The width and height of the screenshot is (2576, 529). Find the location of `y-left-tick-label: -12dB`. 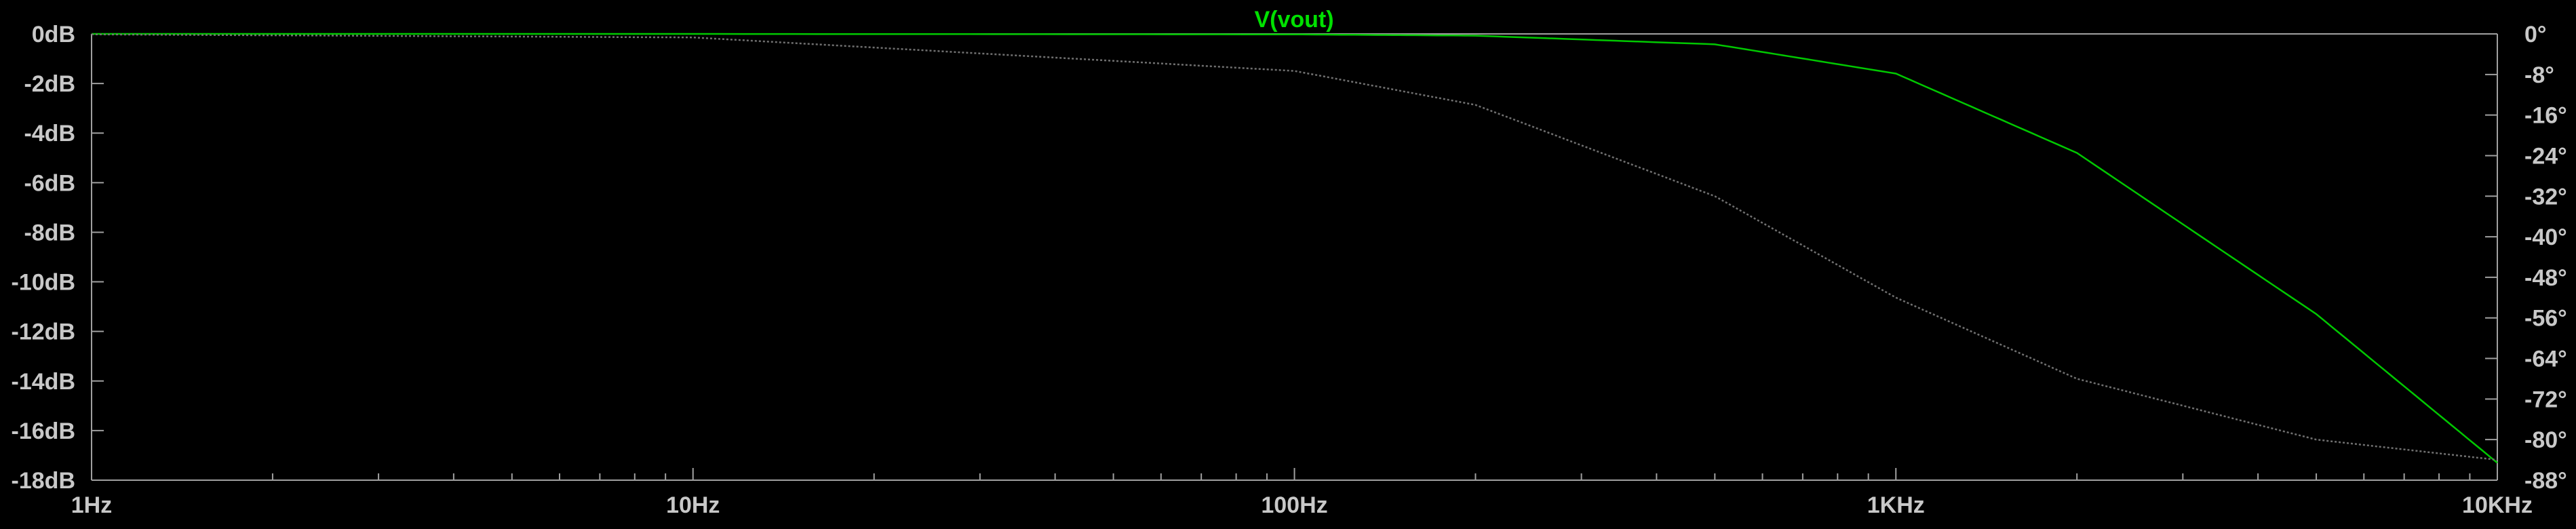

y-left-tick-label: -12dB is located at coordinates (43, 332).